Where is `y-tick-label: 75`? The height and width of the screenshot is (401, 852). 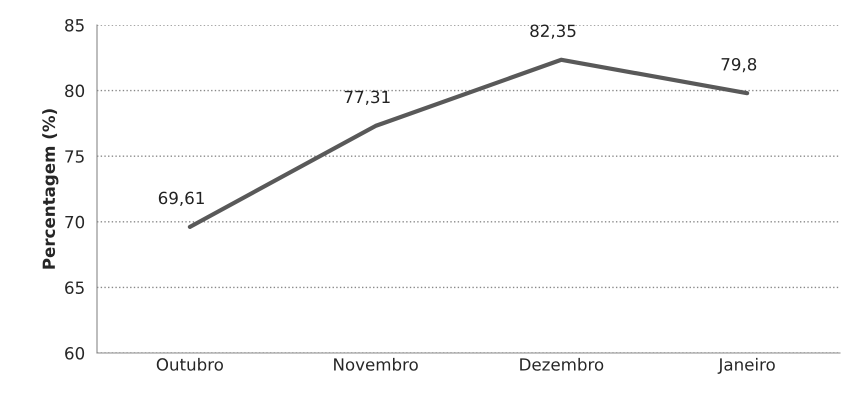
y-tick-label: 75 is located at coordinates (74, 156).